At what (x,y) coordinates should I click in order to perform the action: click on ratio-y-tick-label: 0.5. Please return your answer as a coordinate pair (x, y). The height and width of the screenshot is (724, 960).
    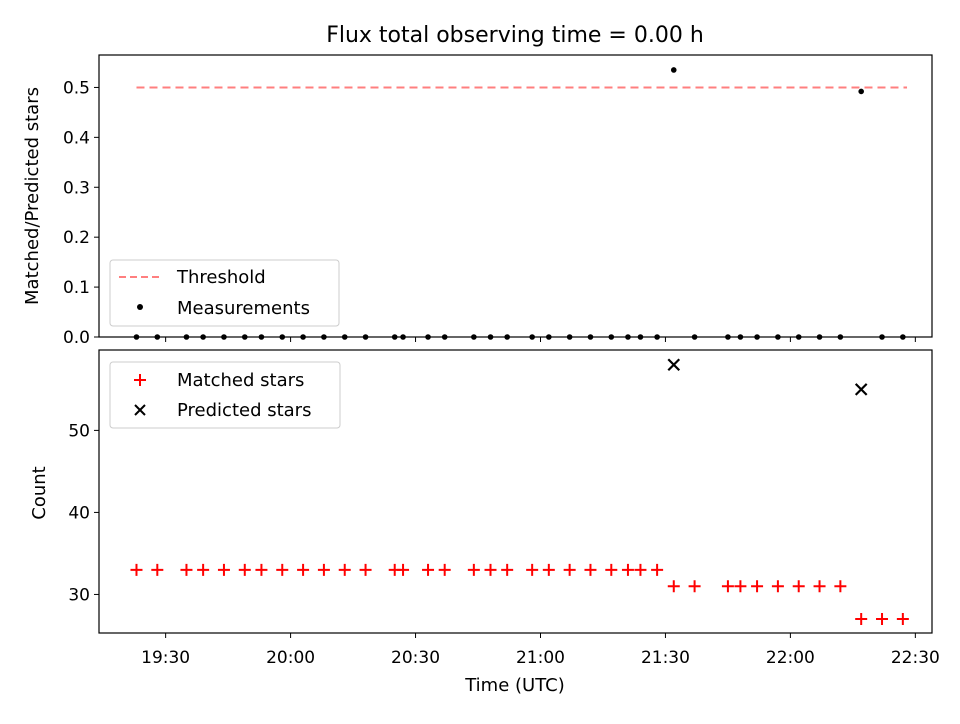
    Looking at the image, I should click on (76, 88).